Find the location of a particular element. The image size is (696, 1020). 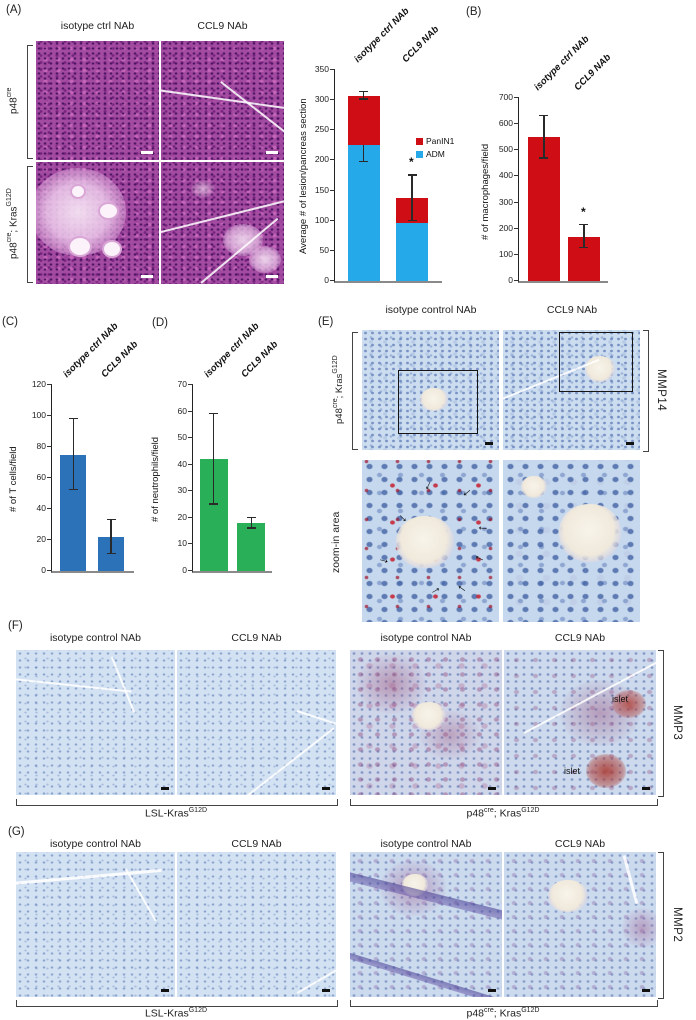

panel-e-side-label: MMP14 is located at coordinates (661, 390).